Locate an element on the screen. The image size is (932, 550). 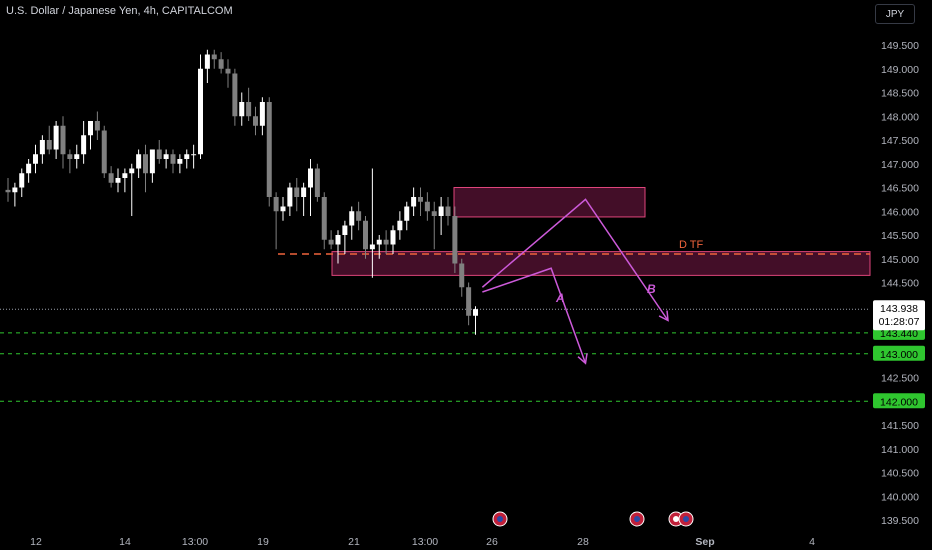
y-tick-label: 146.000 is located at coordinates (900, 212).